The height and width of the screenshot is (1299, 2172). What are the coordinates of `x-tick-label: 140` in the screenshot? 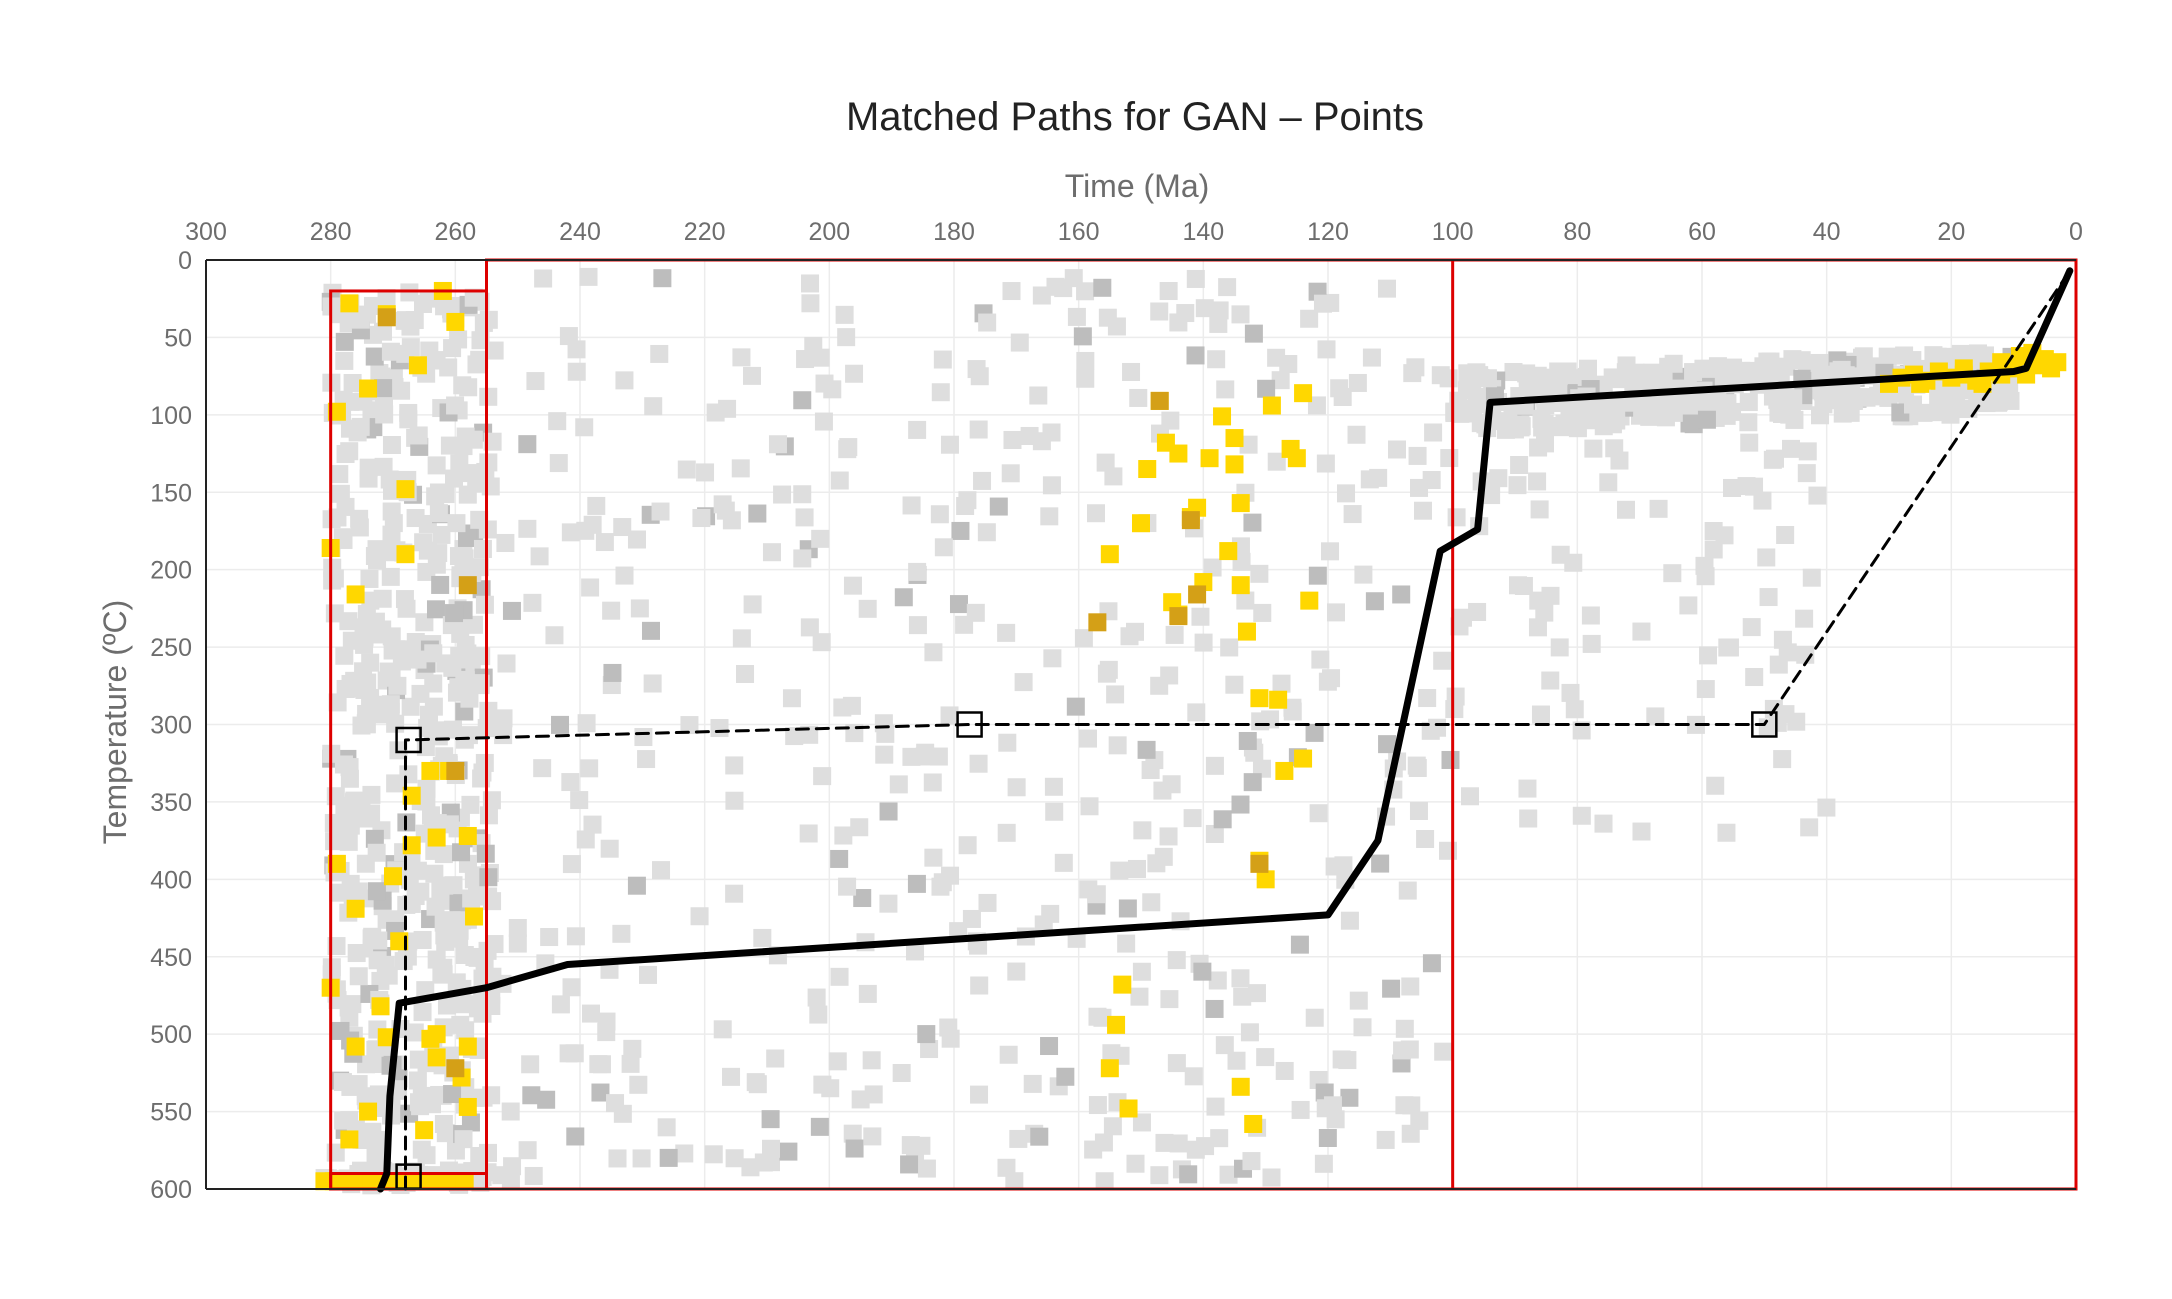 It's located at (1203, 232).